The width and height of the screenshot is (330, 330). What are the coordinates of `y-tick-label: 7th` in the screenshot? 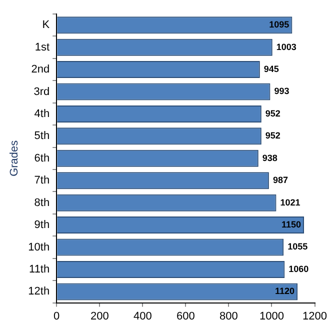 It's located at (42, 180).